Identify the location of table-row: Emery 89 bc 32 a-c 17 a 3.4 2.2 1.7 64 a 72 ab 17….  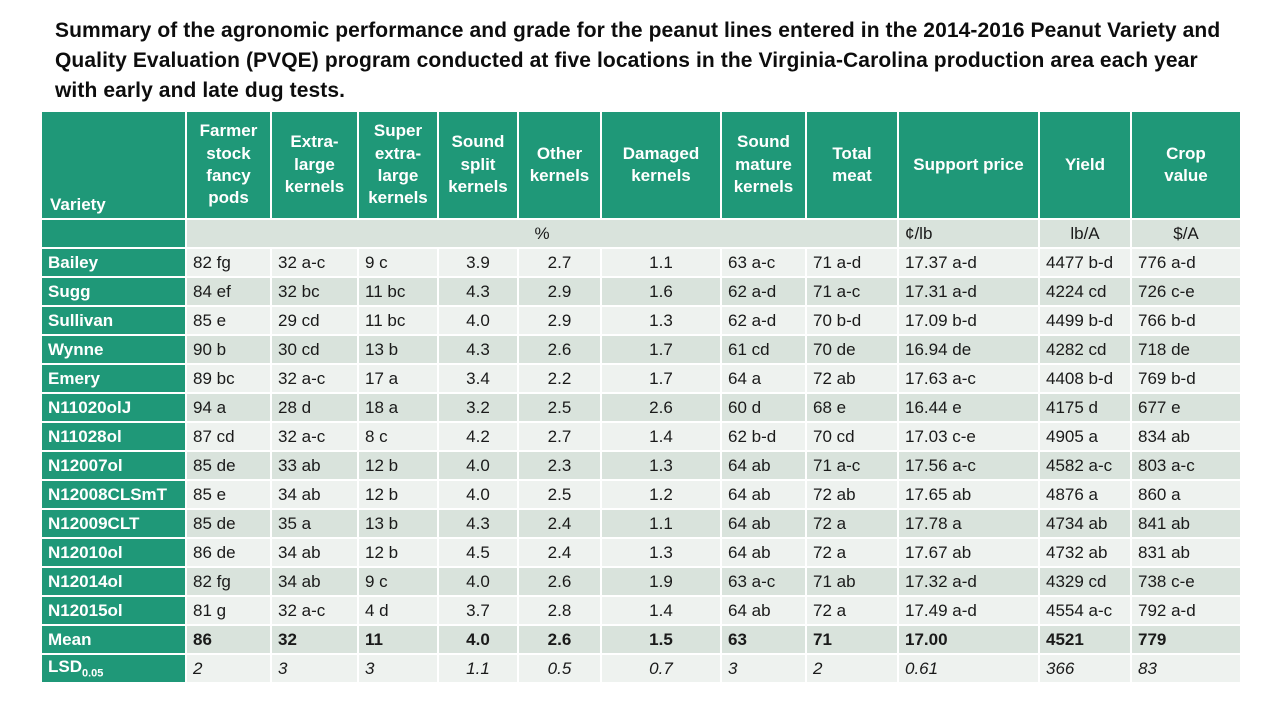
(641, 378).